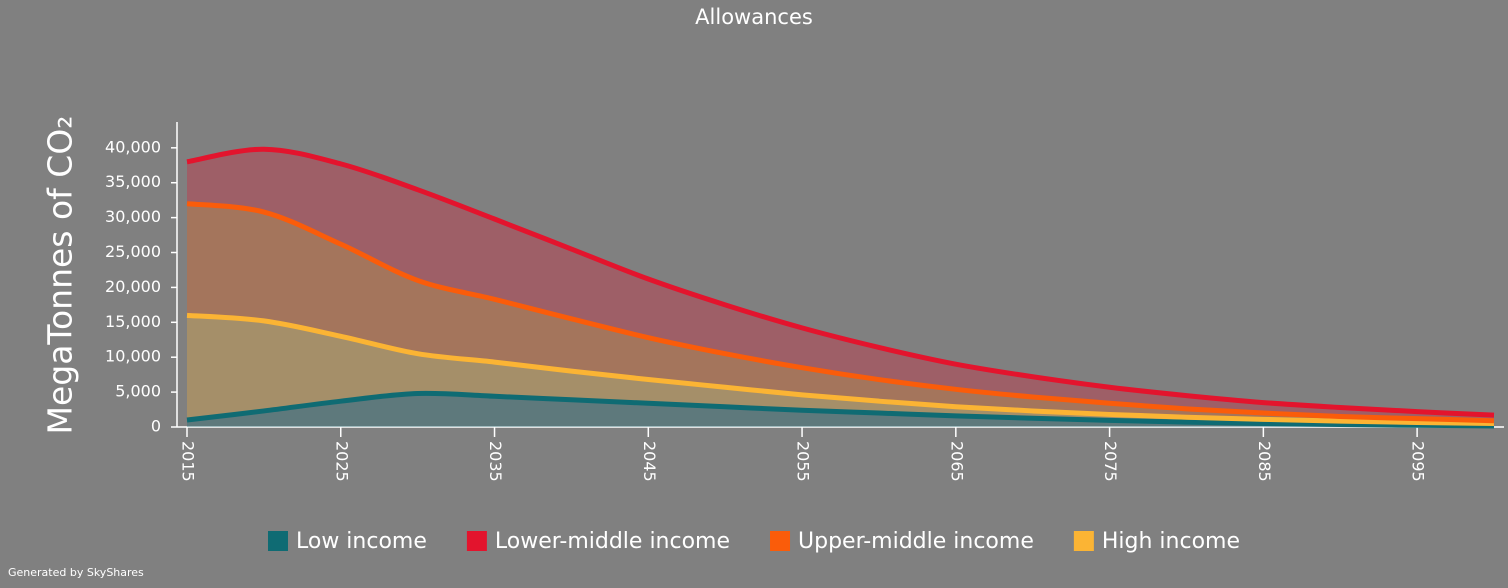 The image size is (1508, 588). I want to click on footer: Generated by SkyShares, so click(76, 572).